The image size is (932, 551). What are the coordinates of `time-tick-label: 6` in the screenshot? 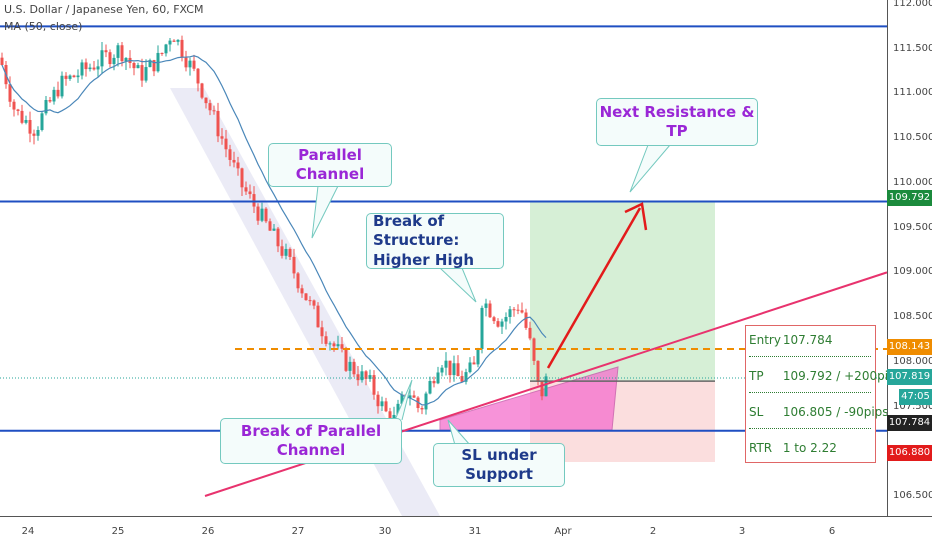 It's located at (832, 531).